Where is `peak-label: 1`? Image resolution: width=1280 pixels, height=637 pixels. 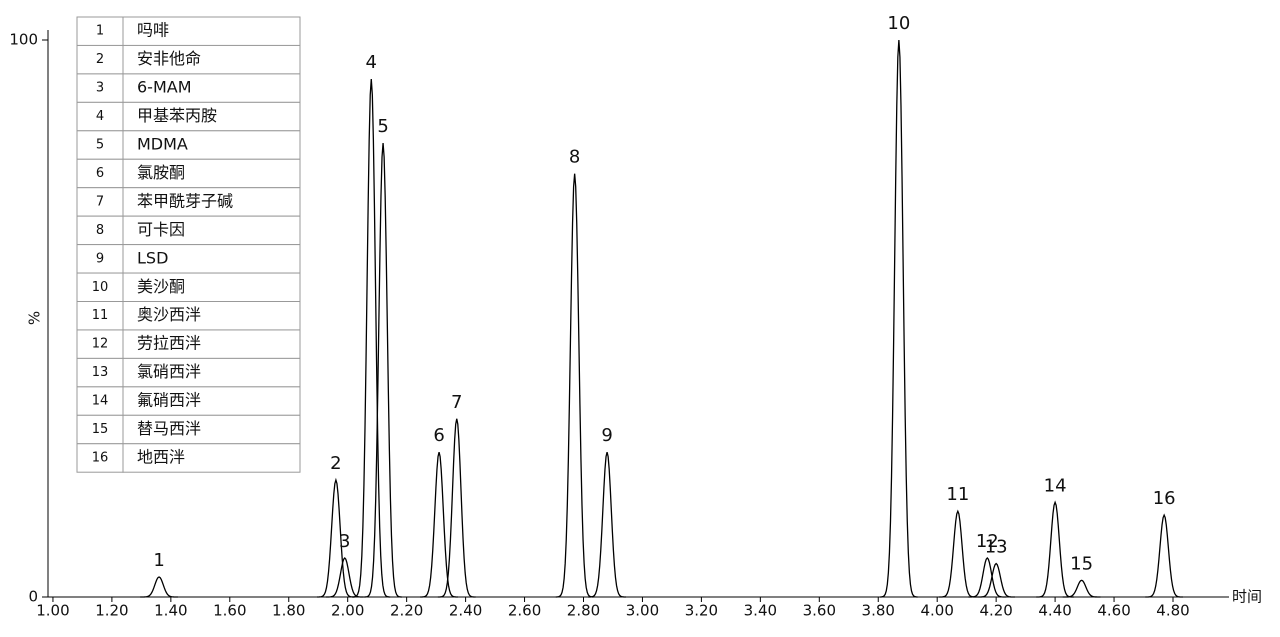 peak-label: 1 is located at coordinates (158, 560).